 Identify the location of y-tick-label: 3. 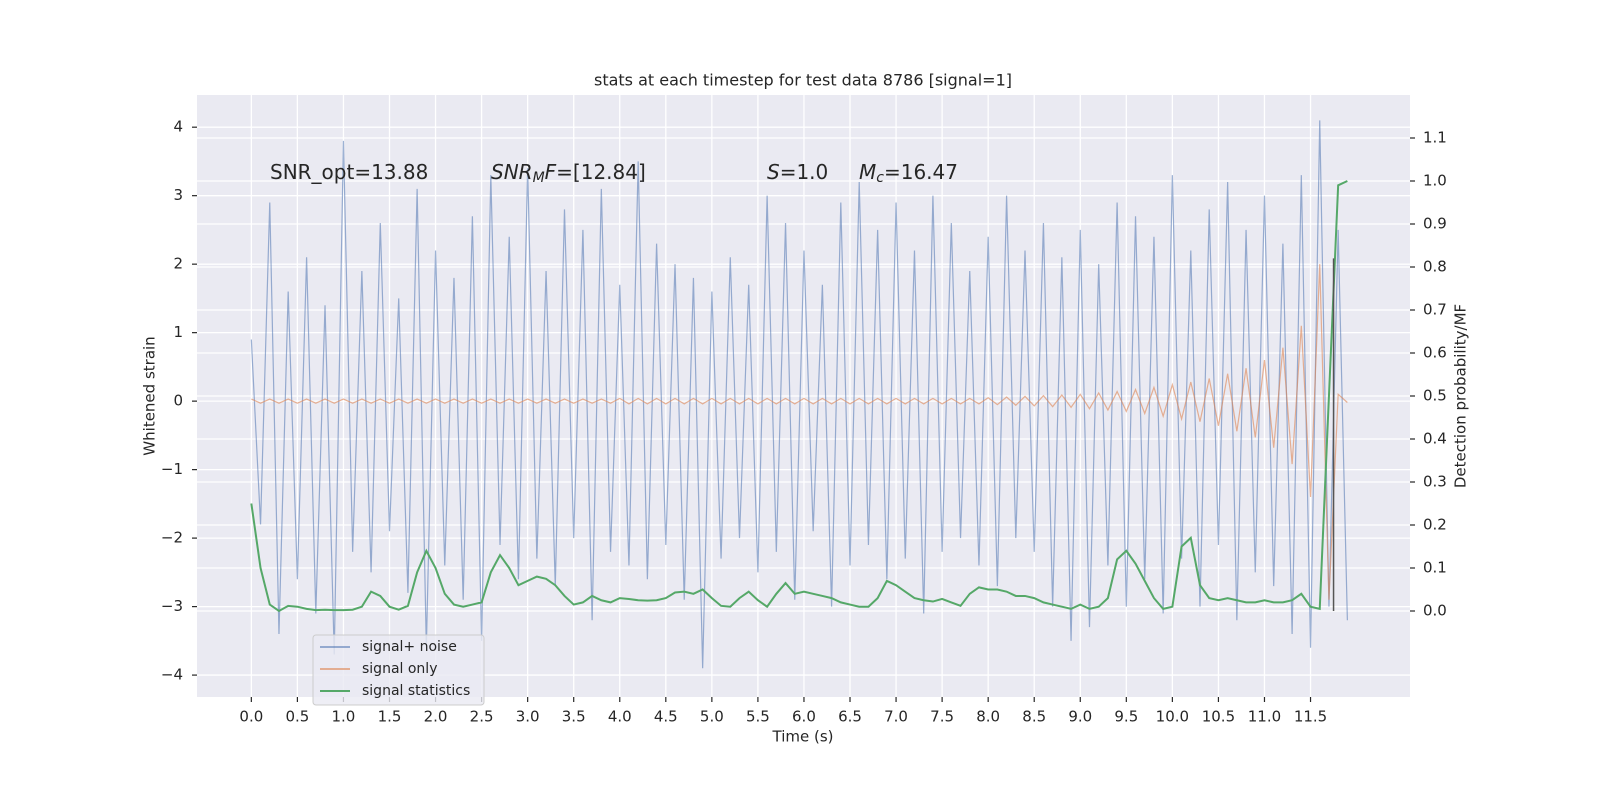
(178, 195).